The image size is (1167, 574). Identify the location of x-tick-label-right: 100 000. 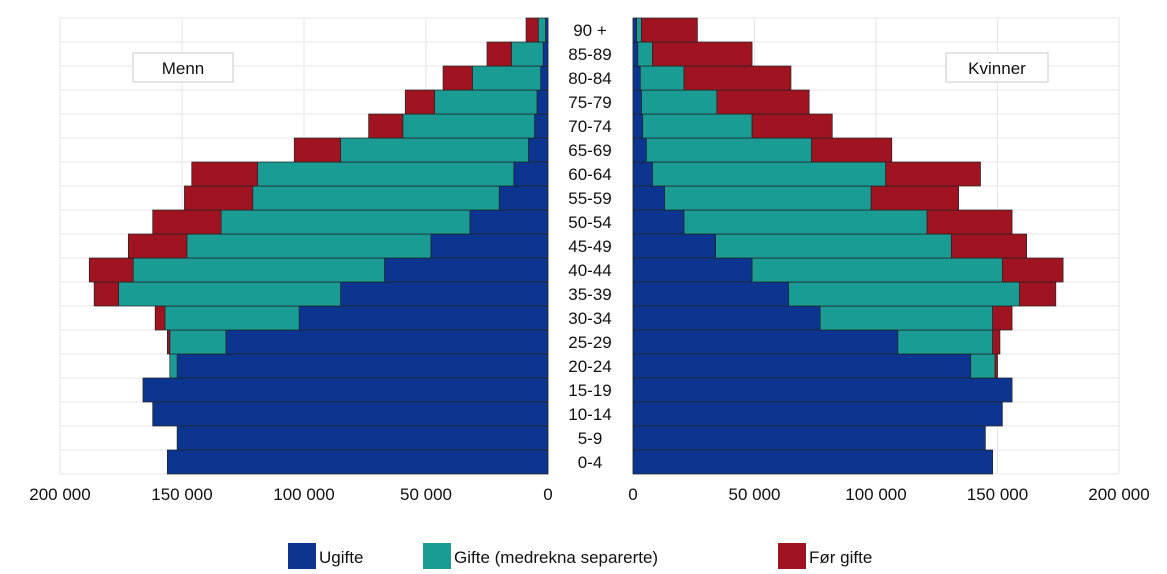
(875, 494).